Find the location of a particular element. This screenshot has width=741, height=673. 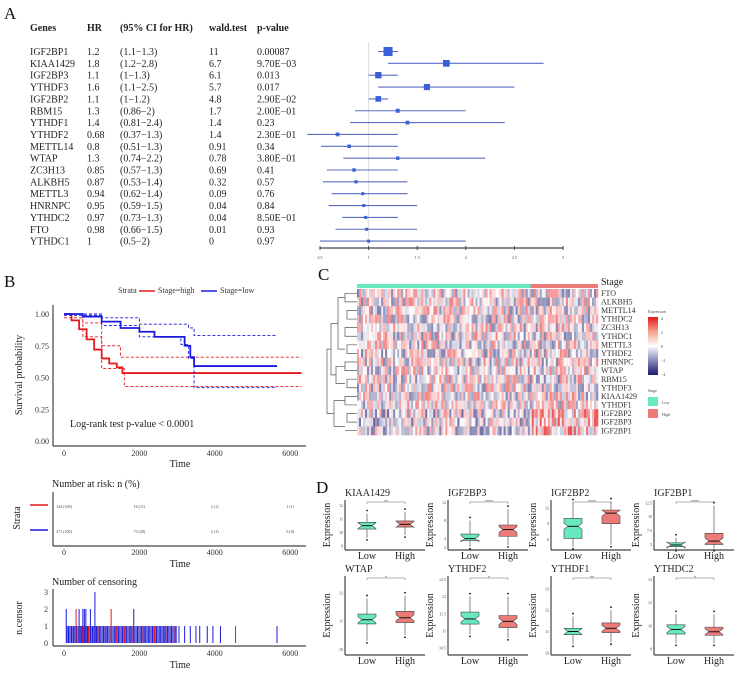

y-tick-label: 10.5 is located at coordinates (442, 648).